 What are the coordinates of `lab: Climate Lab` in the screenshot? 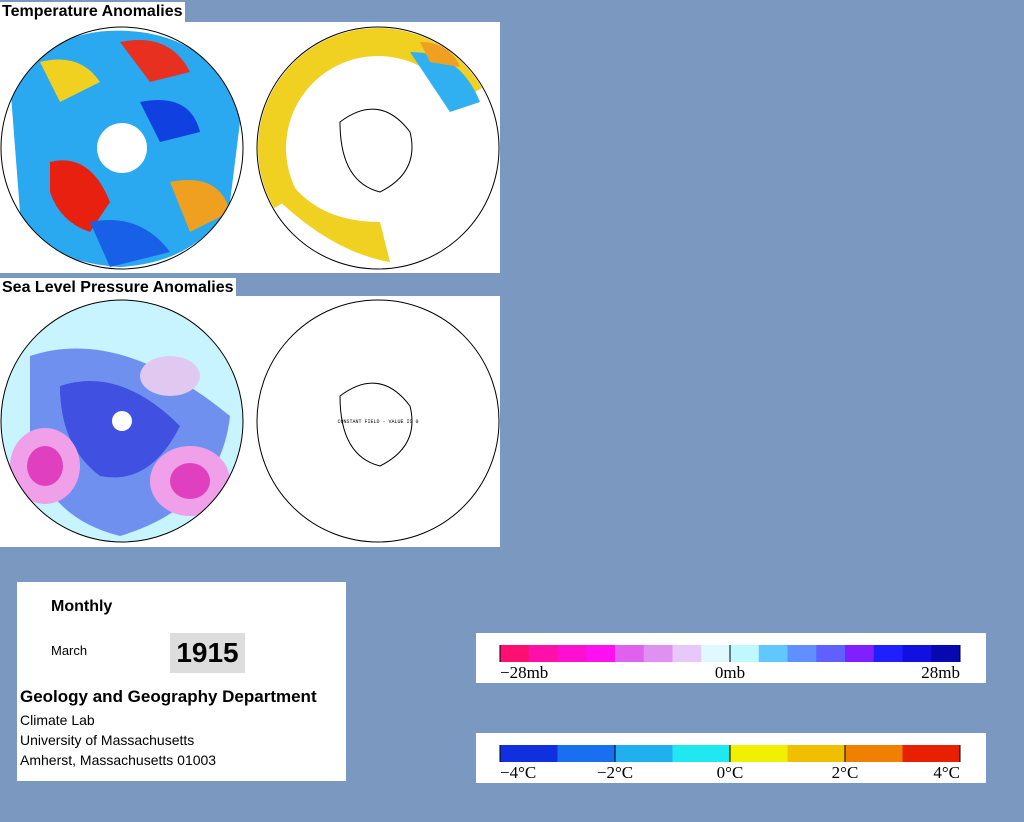 It's located at (57, 720).